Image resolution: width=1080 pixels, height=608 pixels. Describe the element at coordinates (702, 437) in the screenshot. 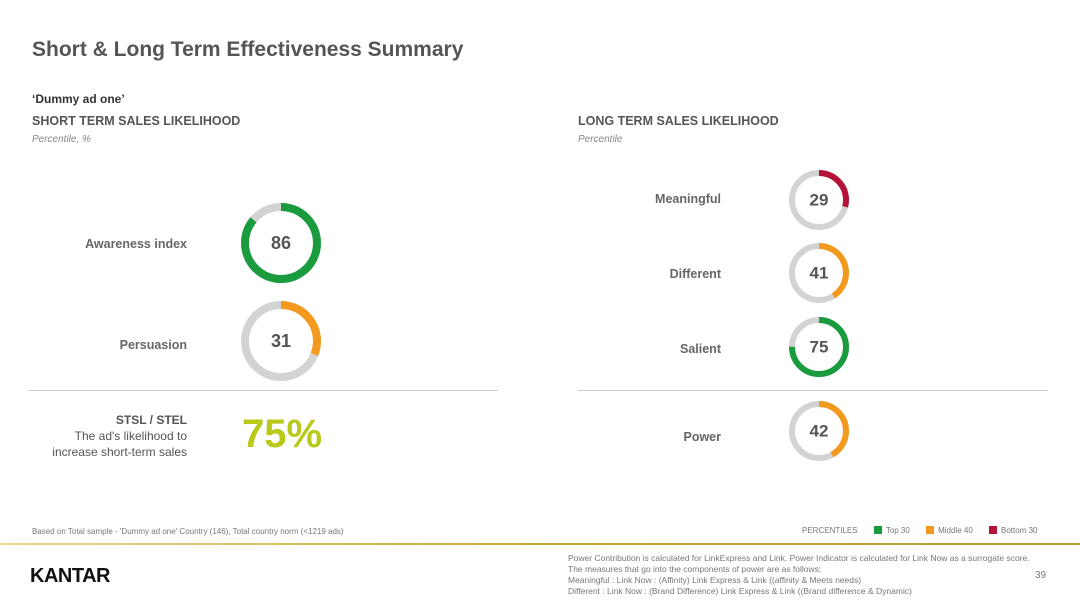

I see `metric-label-power: Power` at that location.